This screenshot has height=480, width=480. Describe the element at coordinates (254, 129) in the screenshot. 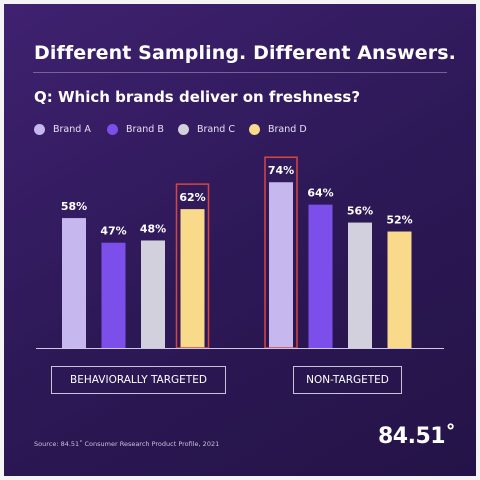

I see `legend-swatch-brand-d` at that location.